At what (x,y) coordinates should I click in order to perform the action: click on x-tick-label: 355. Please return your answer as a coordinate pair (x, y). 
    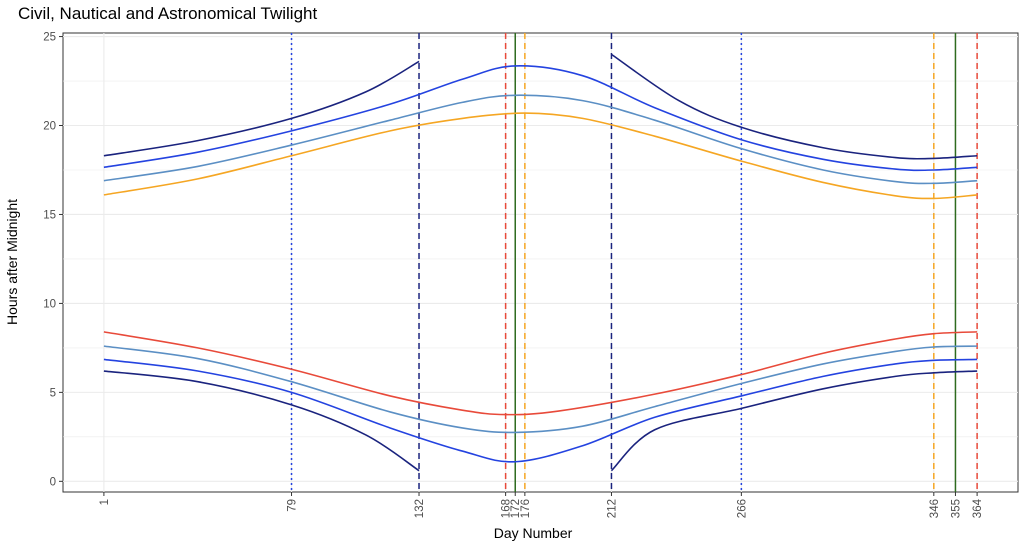
    Looking at the image, I should click on (956, 508).